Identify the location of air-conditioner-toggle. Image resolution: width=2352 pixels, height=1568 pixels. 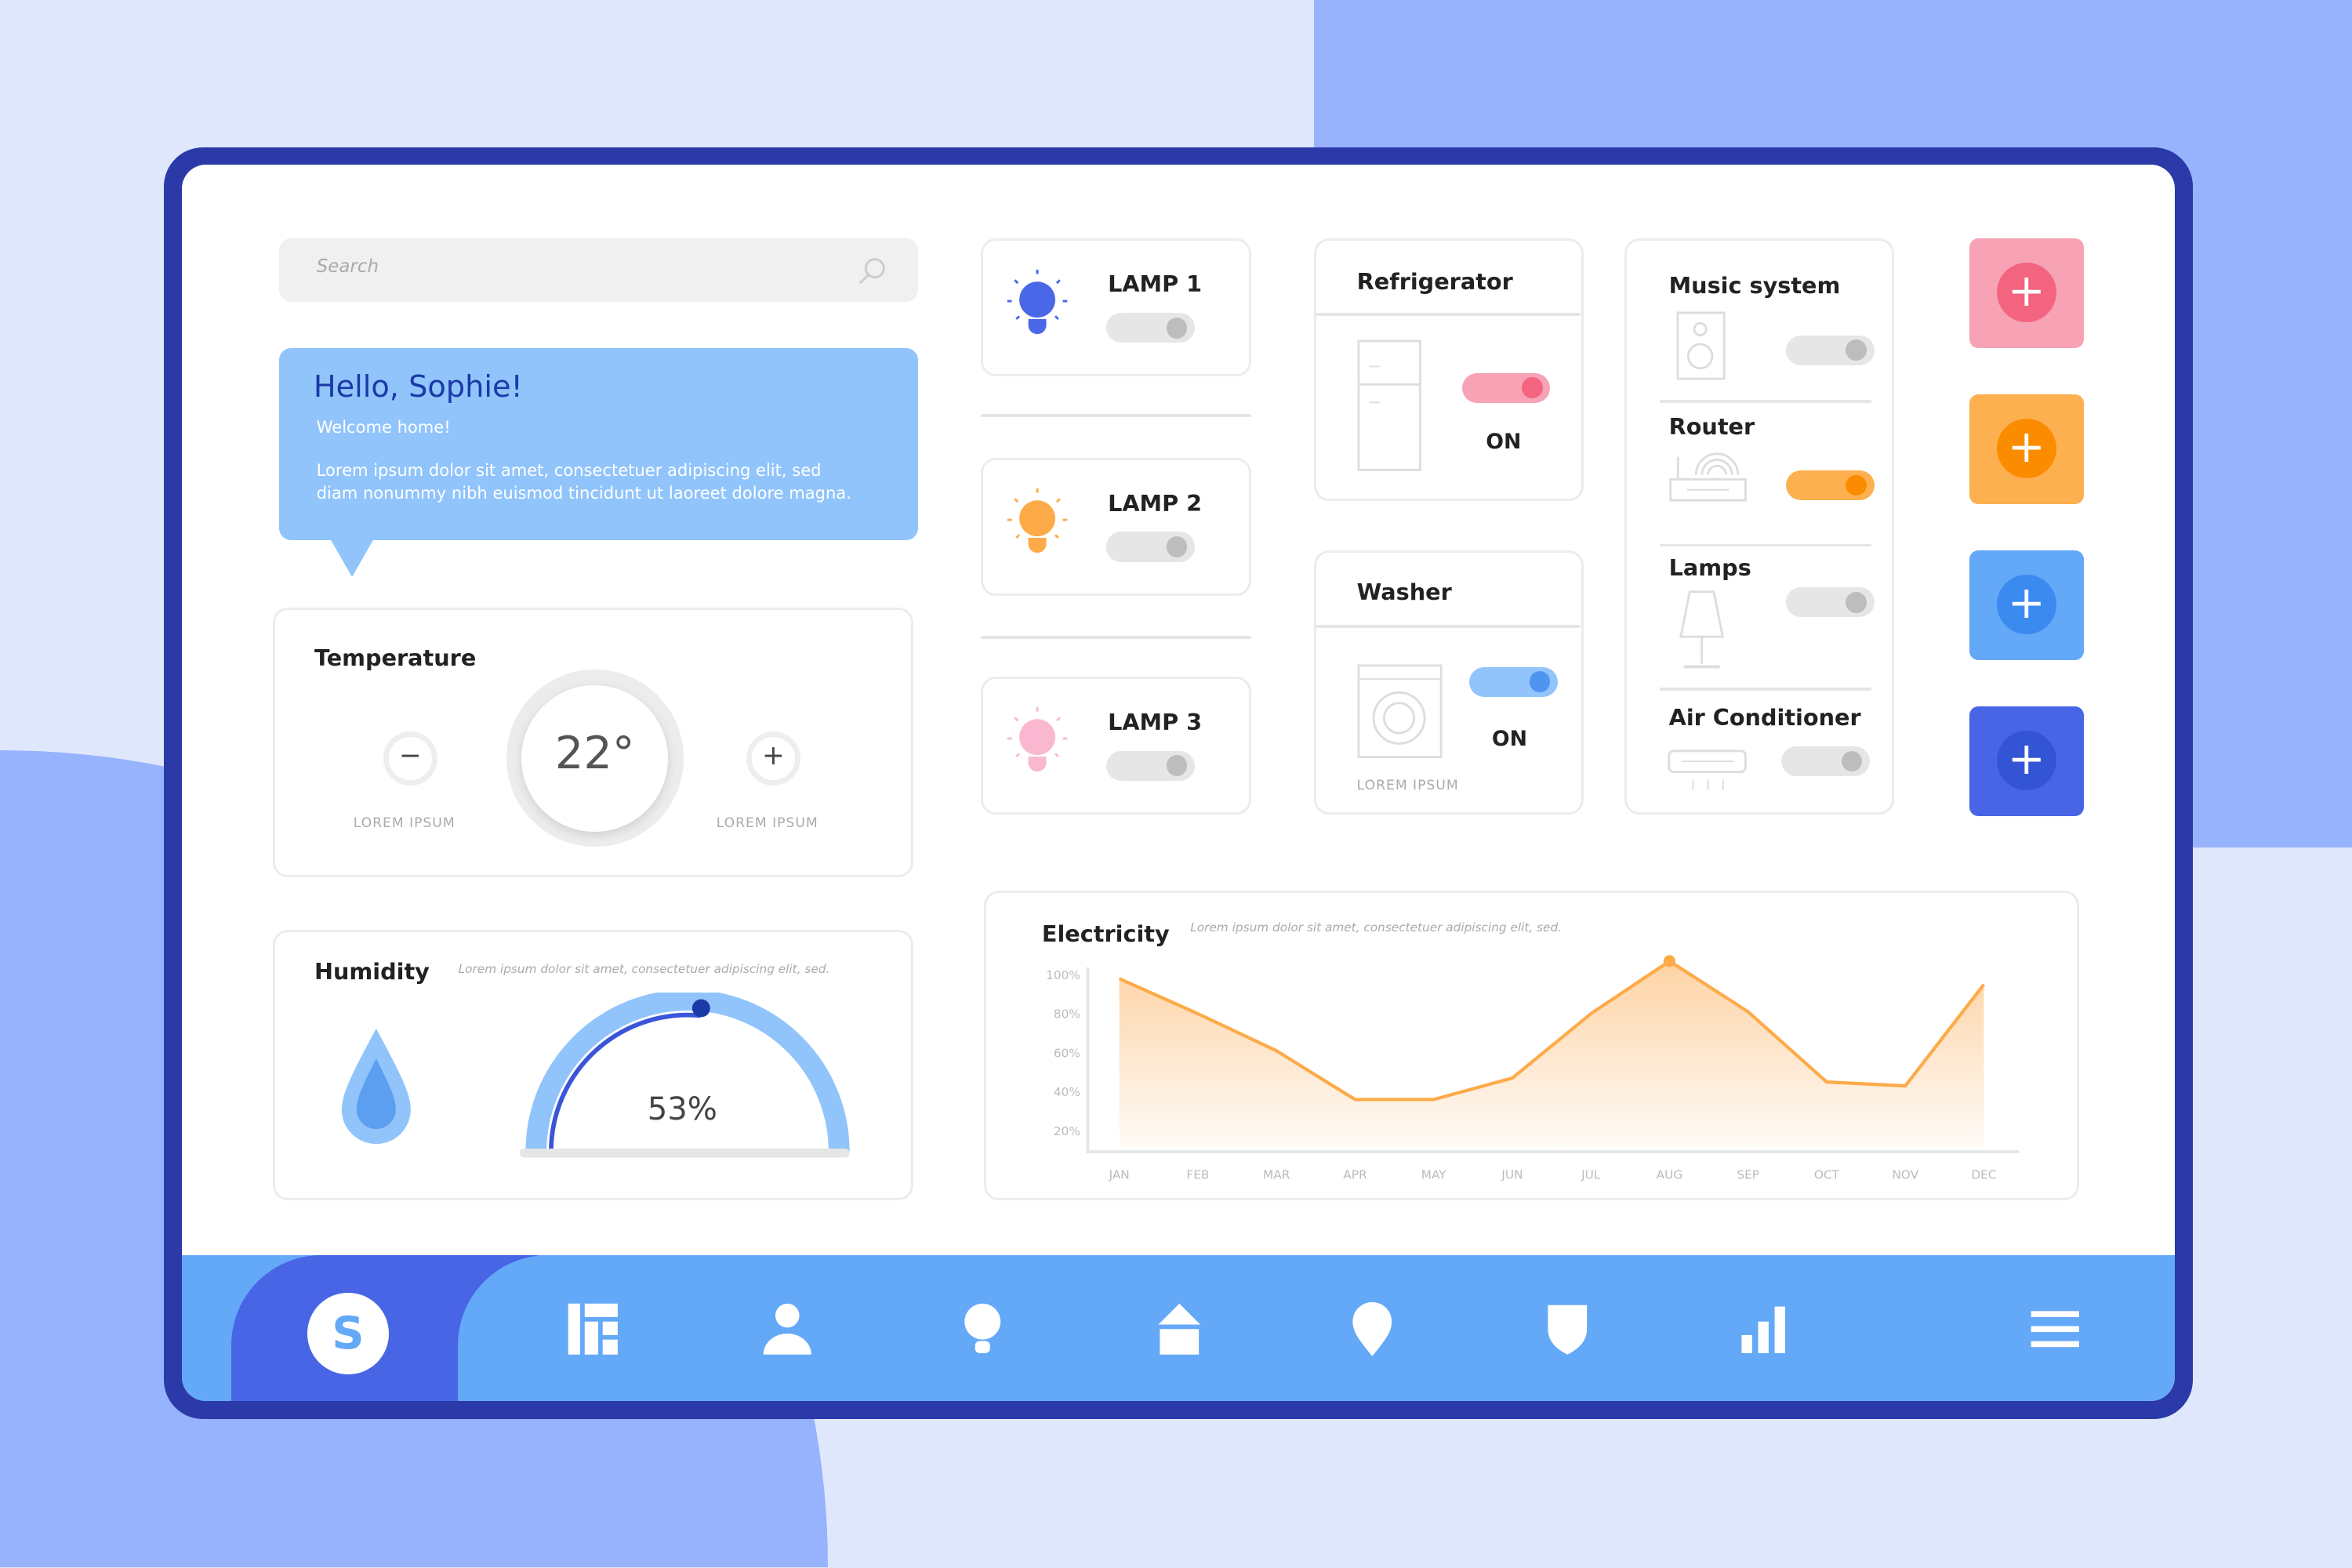
(1825, 761).